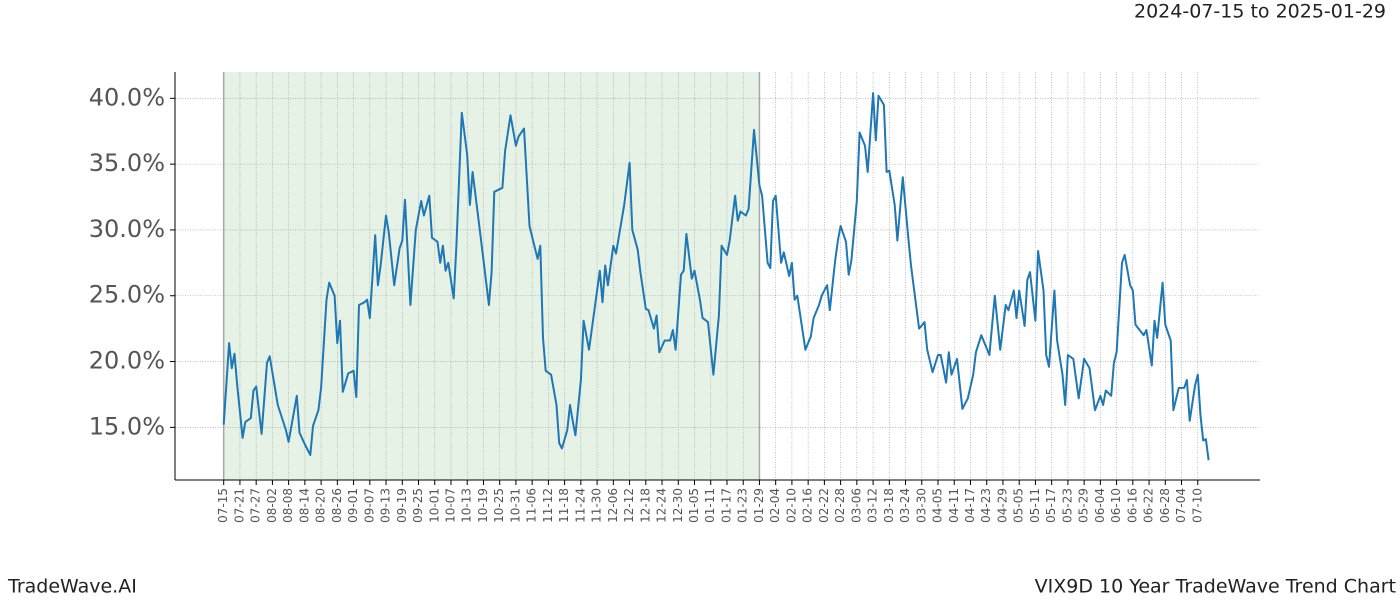 This screenshot has height=600, width=1400. I want to click on x-tick-label: 04-29, so click(1002, 505).